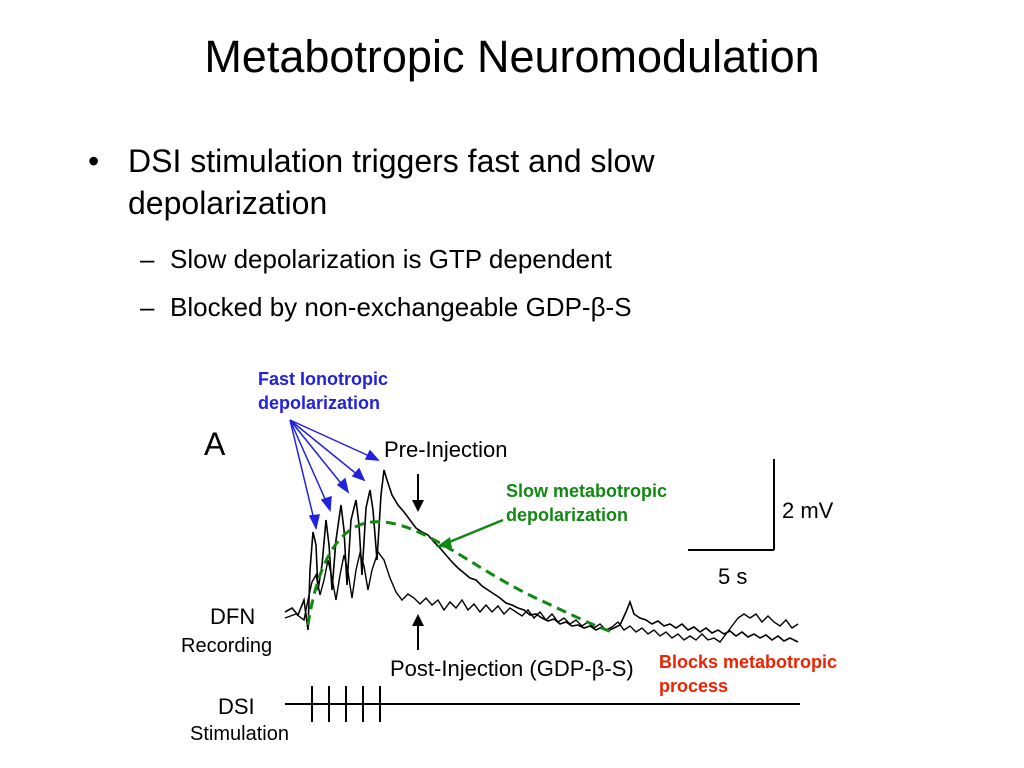 This screenshot has width=1024, height=768. Describe the element at coordinates (236, 706) in the screenshot. I see `dsi-label: DSI` at that location.